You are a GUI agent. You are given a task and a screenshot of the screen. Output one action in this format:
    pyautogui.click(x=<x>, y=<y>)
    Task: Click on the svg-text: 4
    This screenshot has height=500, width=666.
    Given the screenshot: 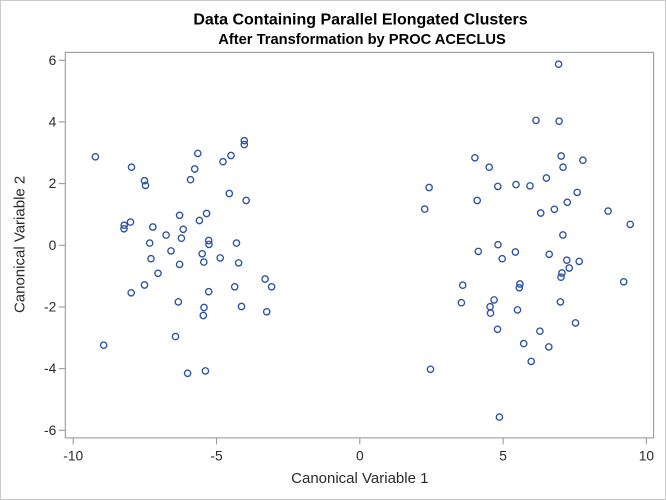 What is the action you would take?
    pyautogui.click(x=53, y=122)
    